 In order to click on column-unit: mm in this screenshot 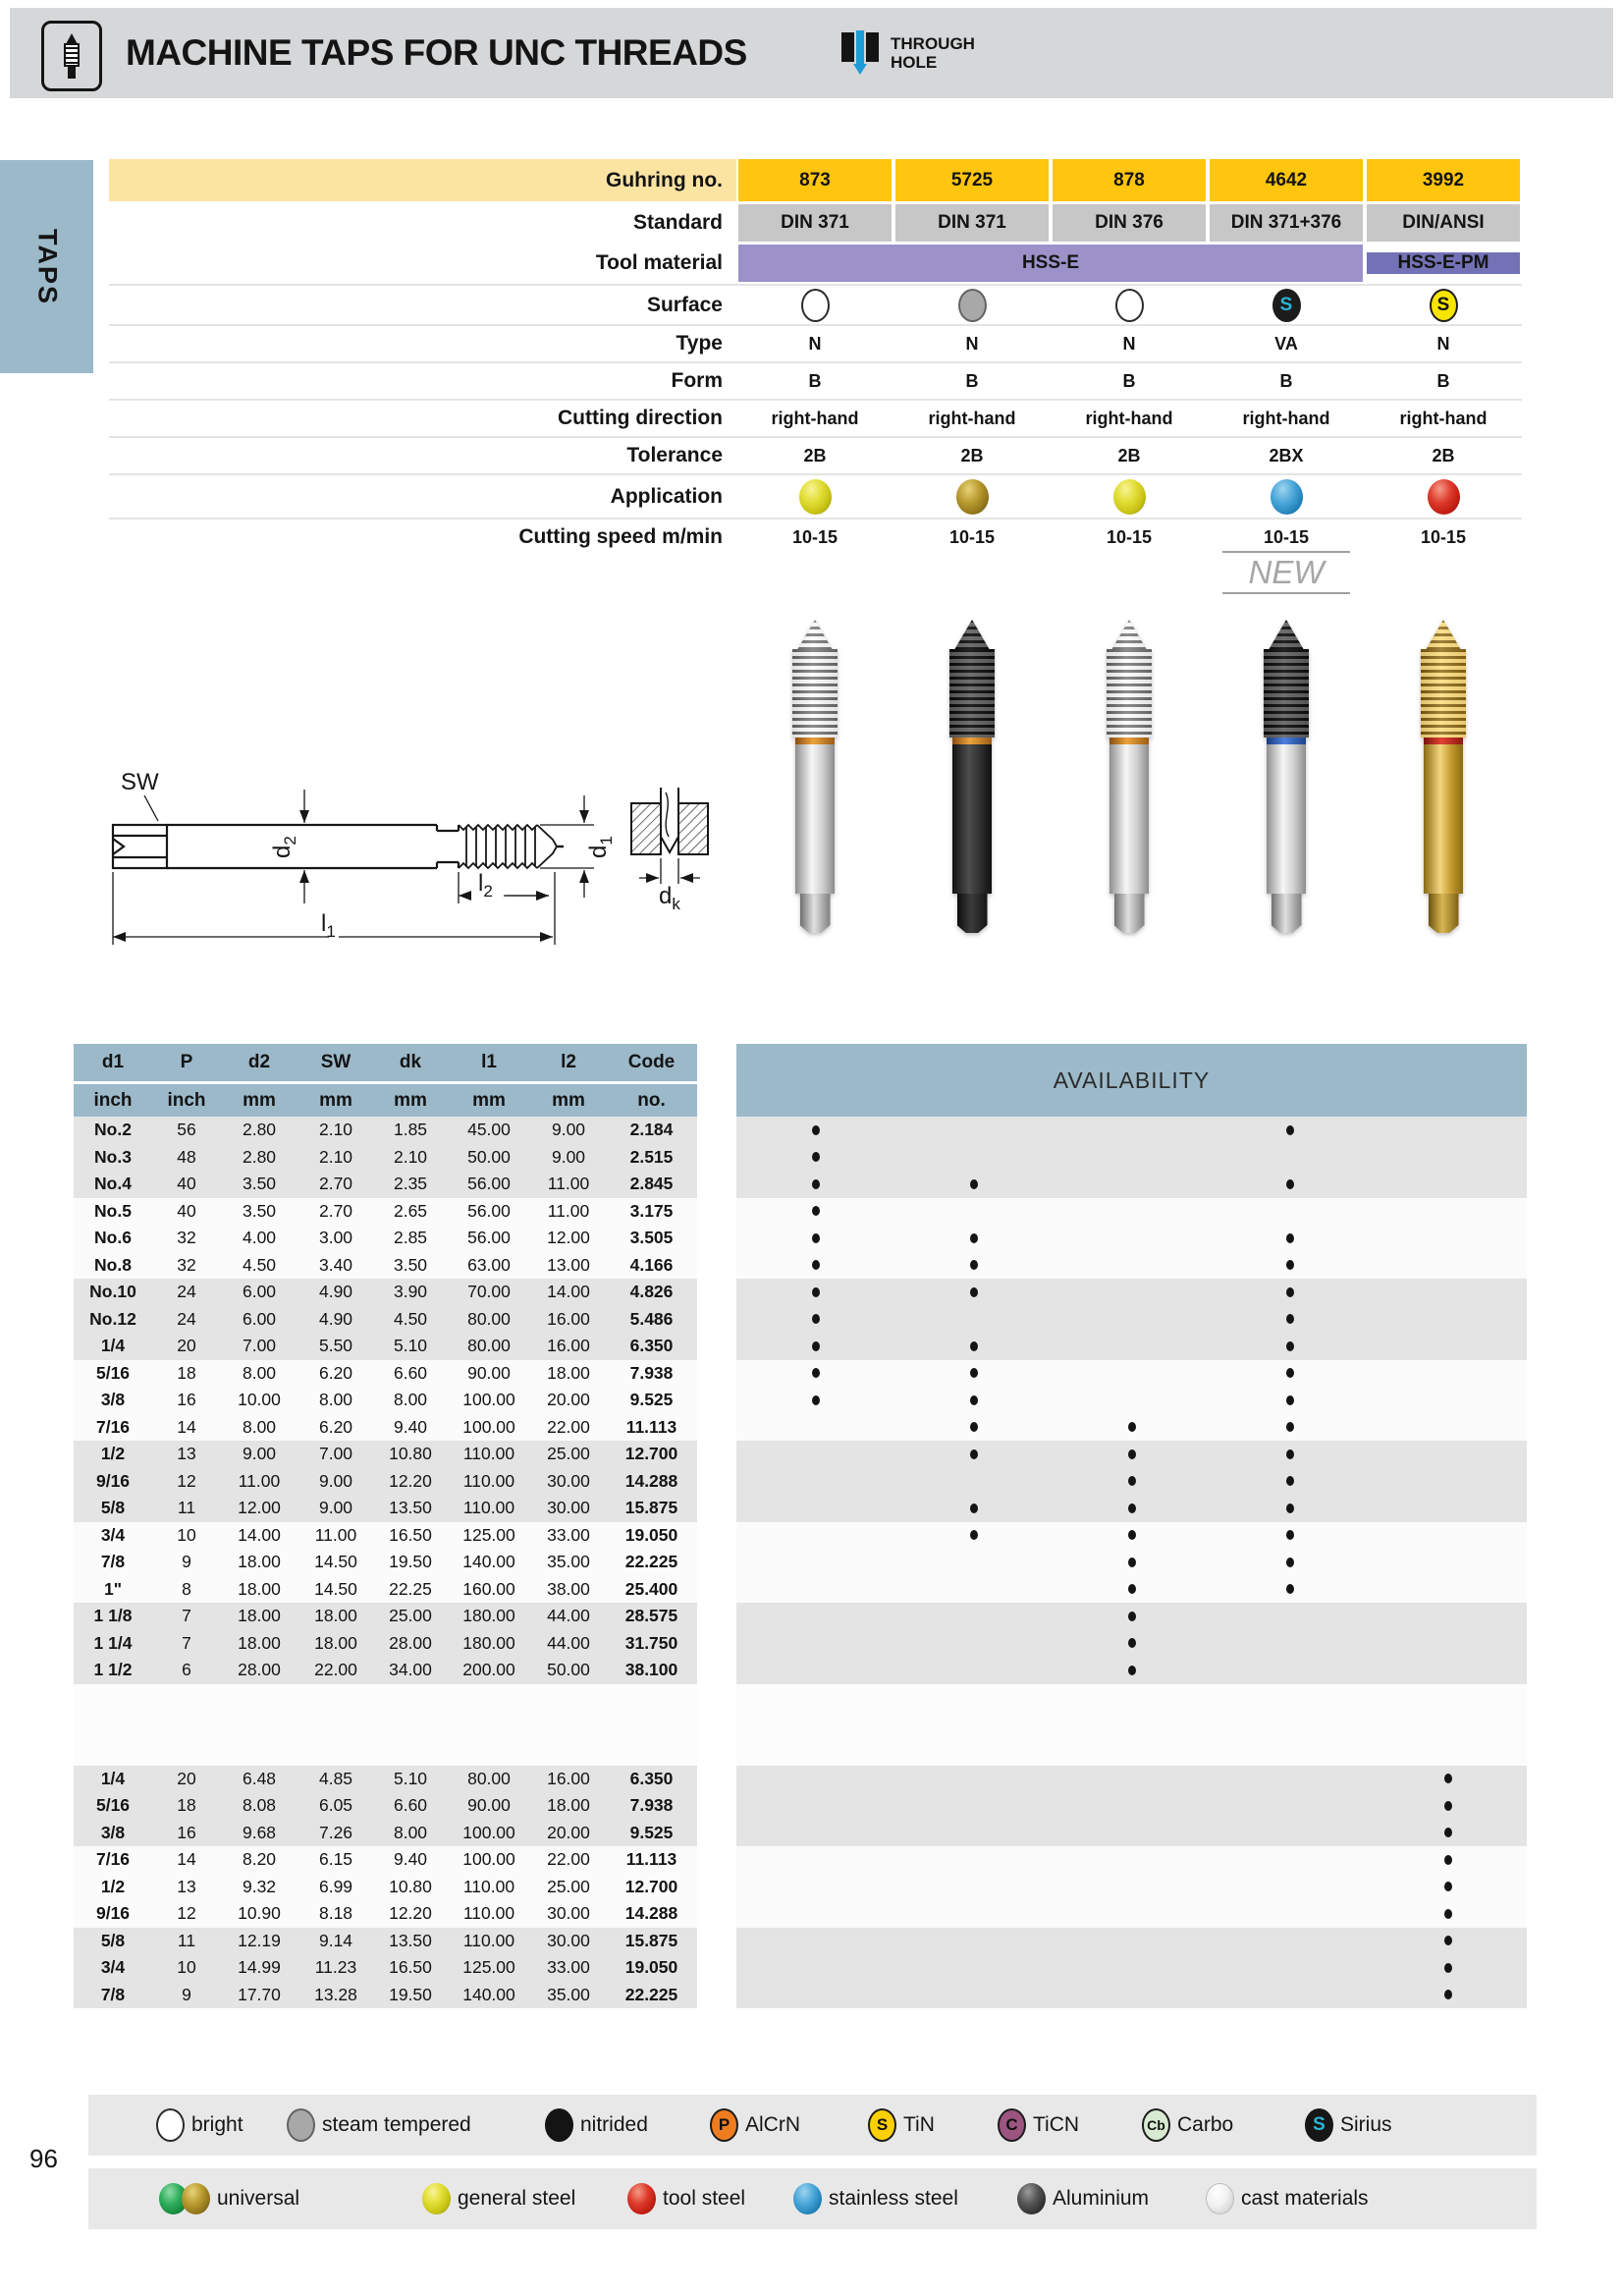, I will do `click(489, 1100)`.